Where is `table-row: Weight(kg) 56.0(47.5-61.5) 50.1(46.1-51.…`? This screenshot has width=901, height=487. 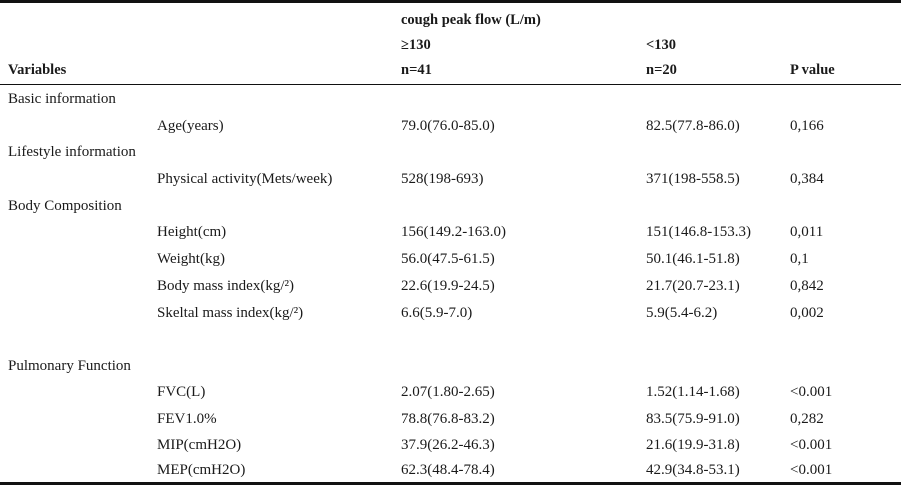 table-row: Weight(kg) 56.0(47.5-61.5) 50.1(46.1-51.… is located at coordinates (450, 262).